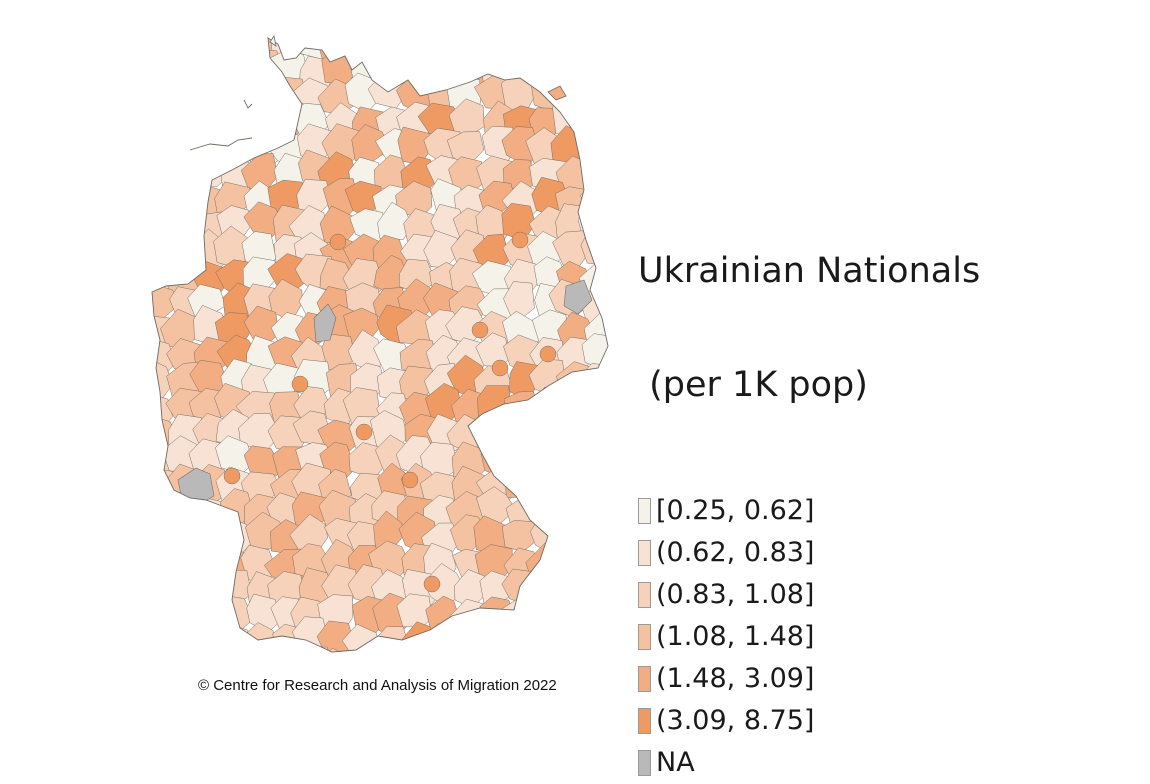  I want to click on legend-title: Ukrainian Nationals (per 1K pop), so click(809, 328).